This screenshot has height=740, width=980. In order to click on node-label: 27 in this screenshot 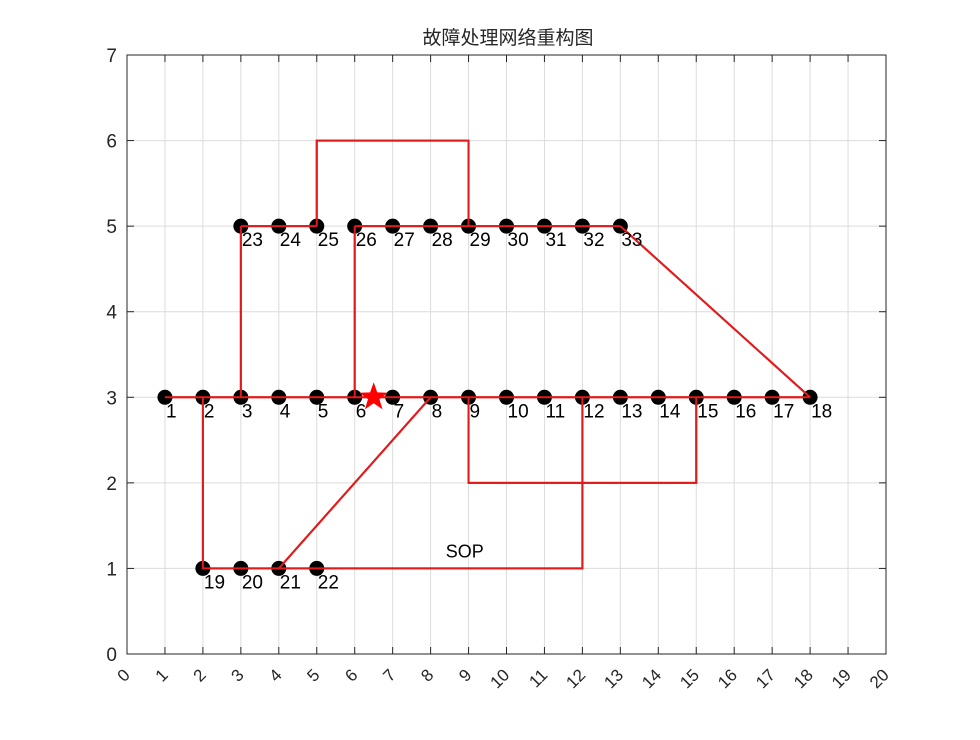, I will do `click(404, 240)`.